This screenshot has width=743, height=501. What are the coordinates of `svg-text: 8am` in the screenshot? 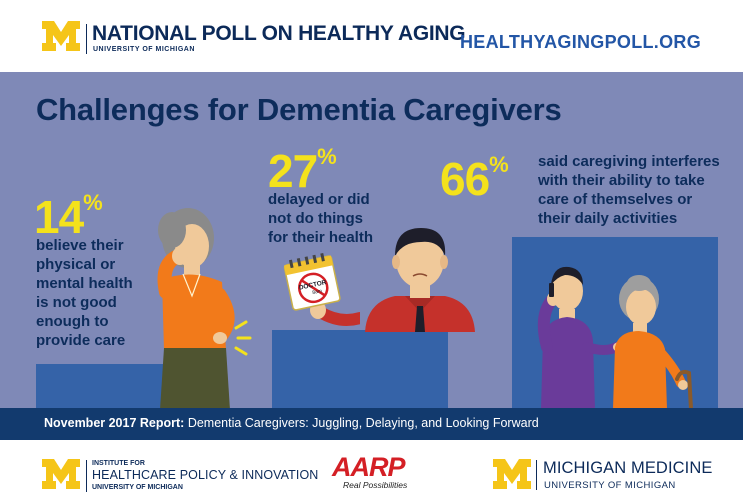 It's located at (317, 292).